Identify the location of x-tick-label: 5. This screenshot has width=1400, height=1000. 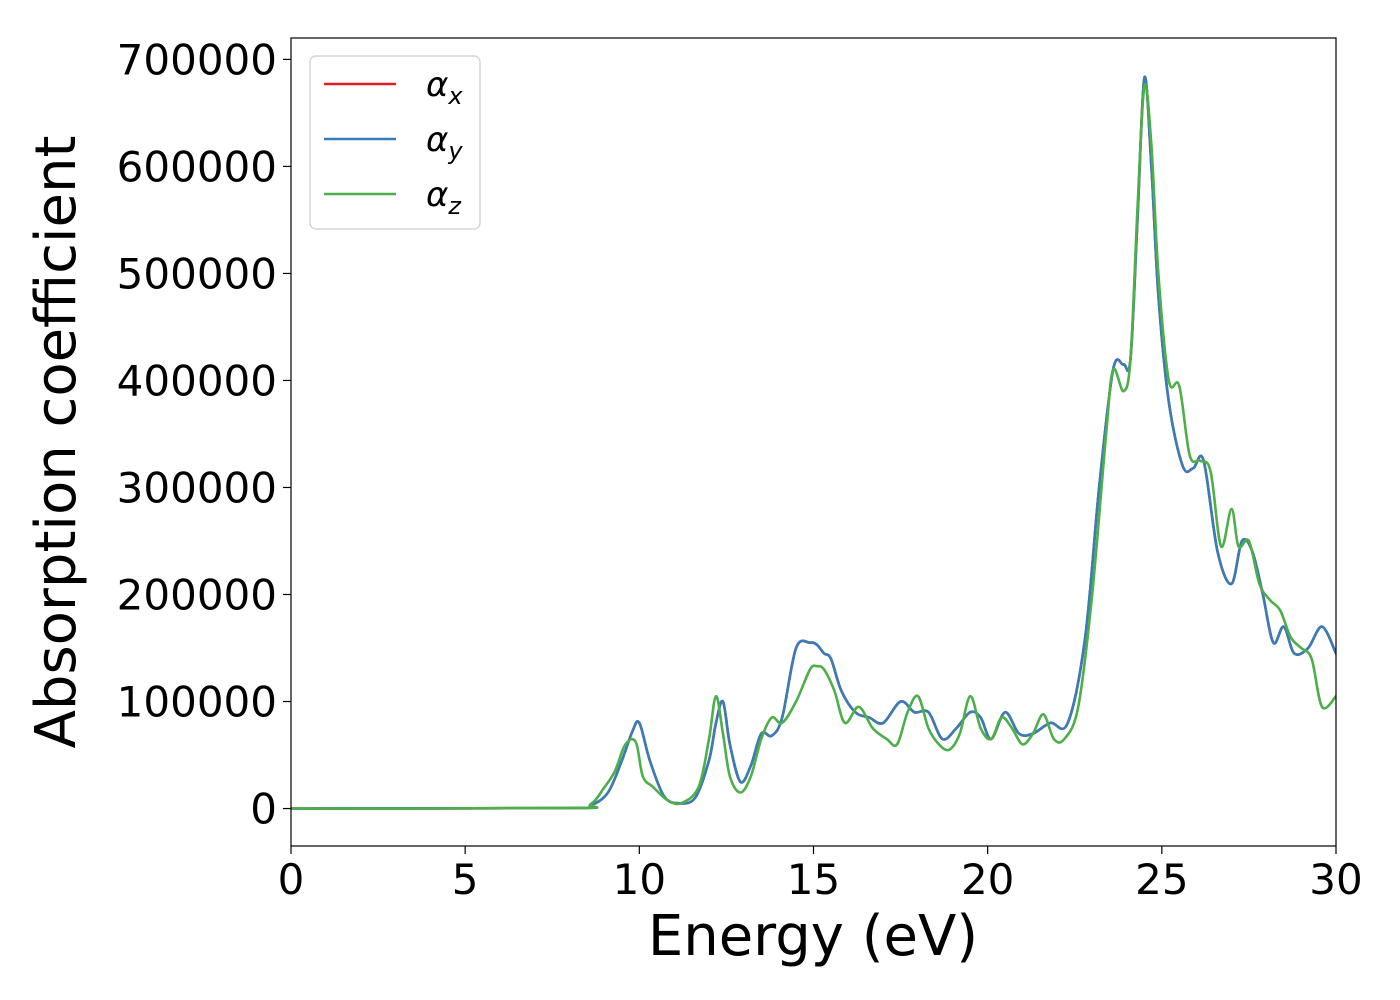
(465, 879).